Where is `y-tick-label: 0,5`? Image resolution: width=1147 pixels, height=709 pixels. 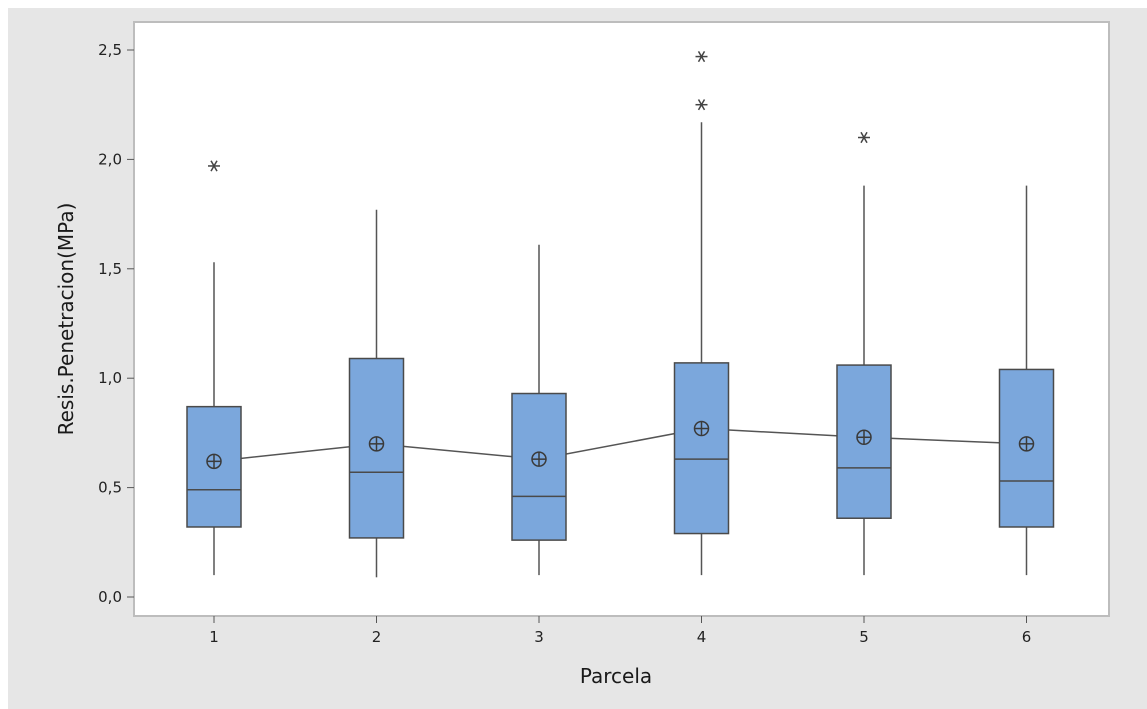 y-tick-label: 0,5 is located at coordinates (110, 488).